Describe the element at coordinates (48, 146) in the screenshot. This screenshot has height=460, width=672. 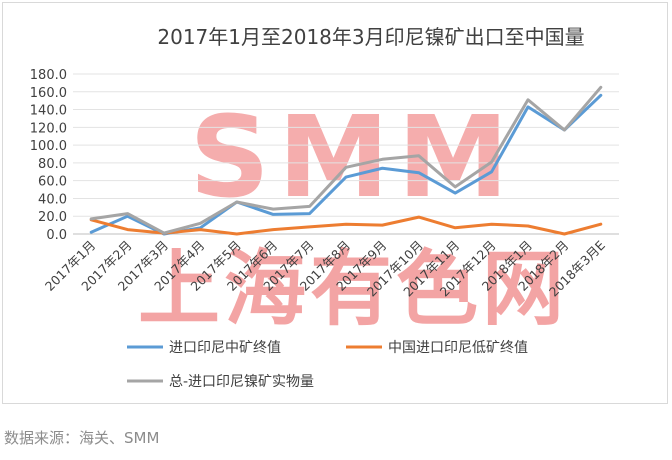
I see `y-tick-label: 100.0` at that location.